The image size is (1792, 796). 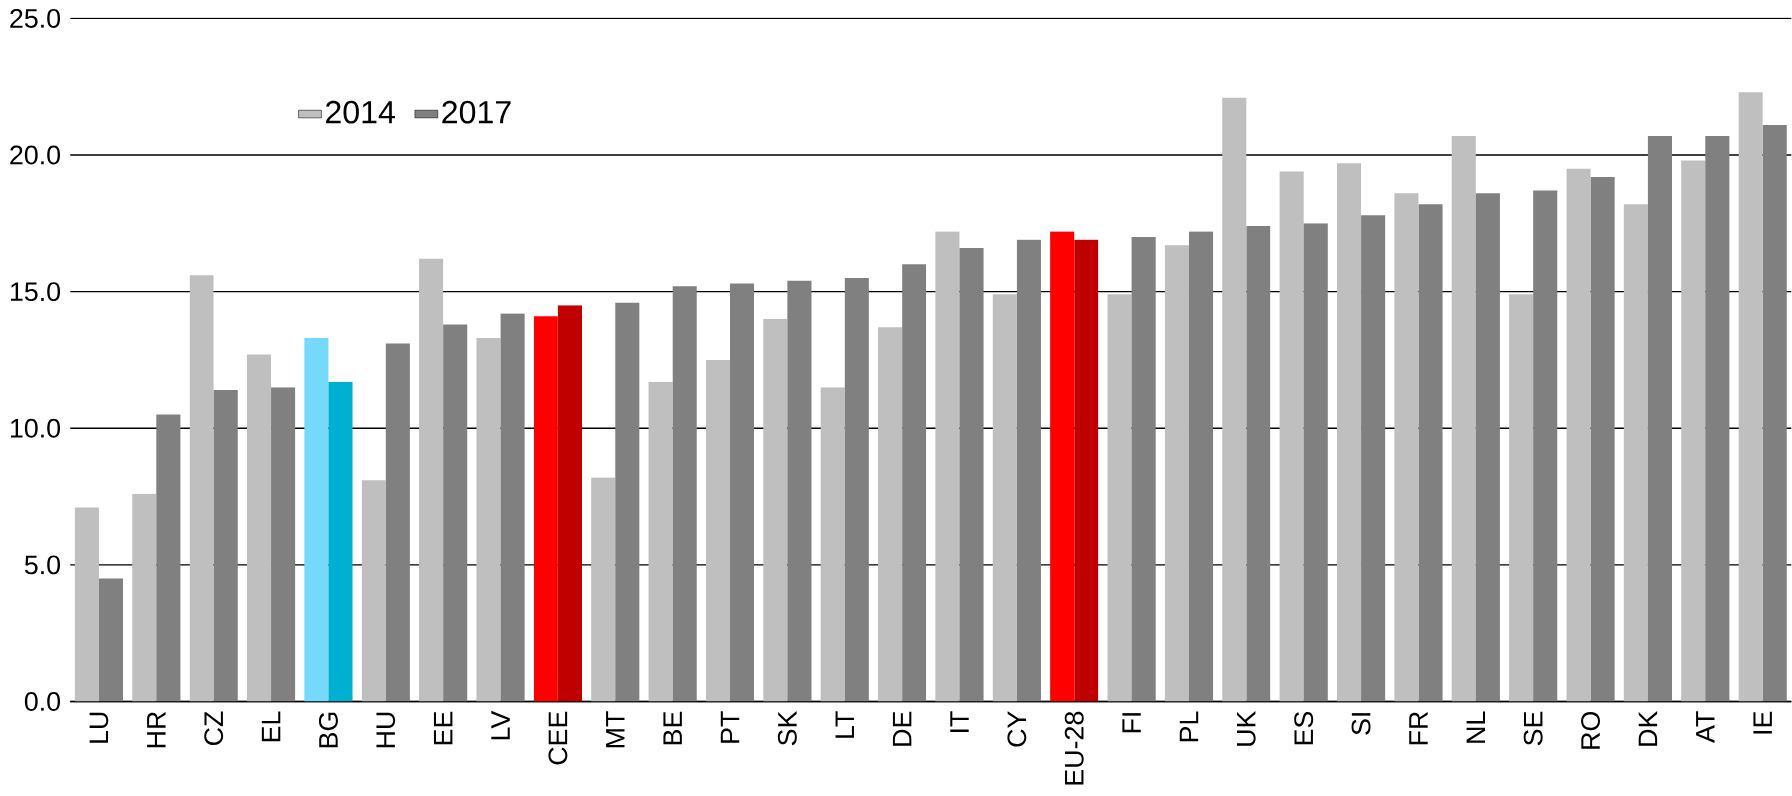 What do you see at coordinates (1591, 730) in the screenshot?
I see `x-tick-label: RO` at bounding box center [1591, 730].